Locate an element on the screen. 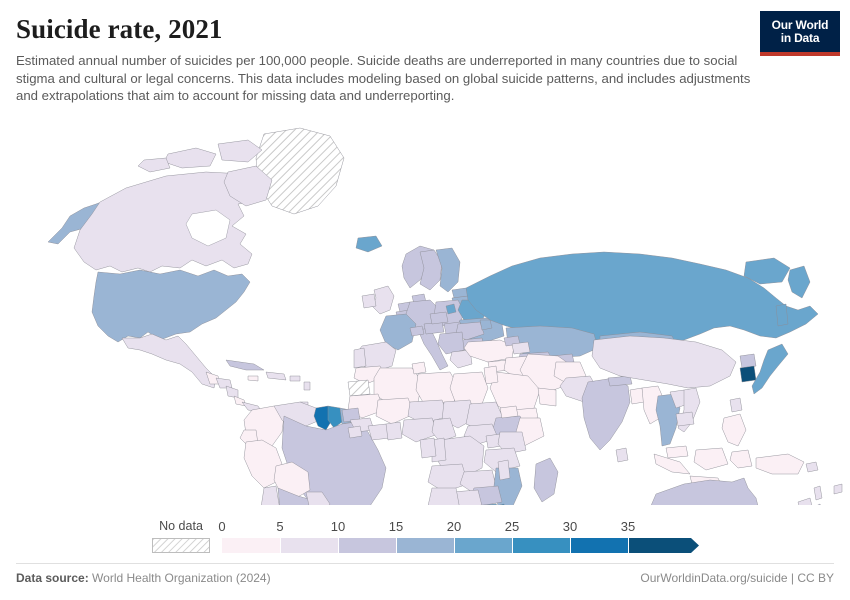 This screenshot has width=850, height=600. region-south-korea is located at coordinates (748, 374).